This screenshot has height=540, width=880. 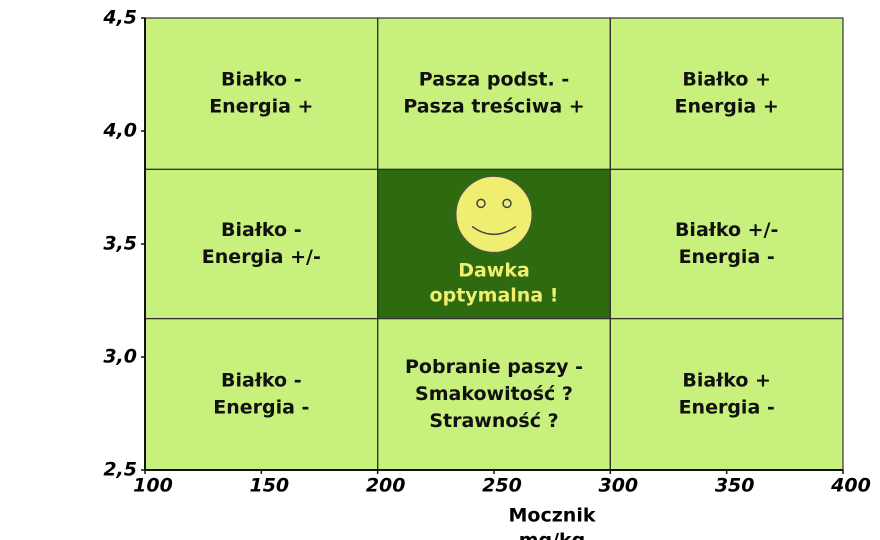 What do you see at coordinates (493, 421) in the screenshot?
I see `cell-text: Strawność ?` at bounding box center [493, 421].